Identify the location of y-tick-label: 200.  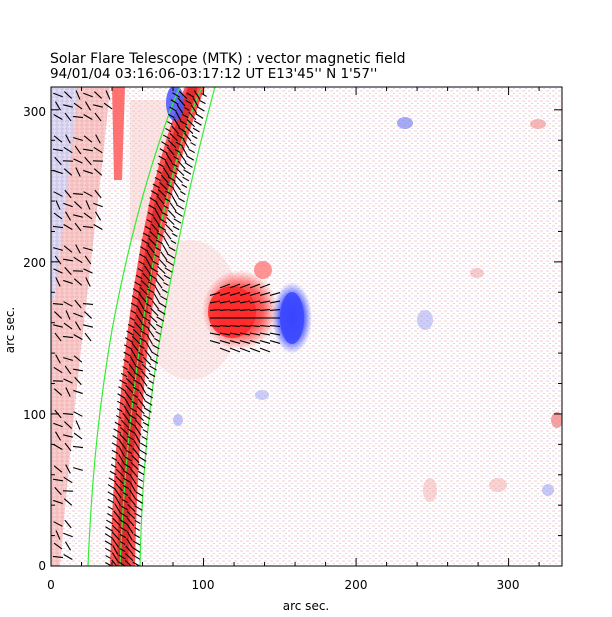
(34, 263).